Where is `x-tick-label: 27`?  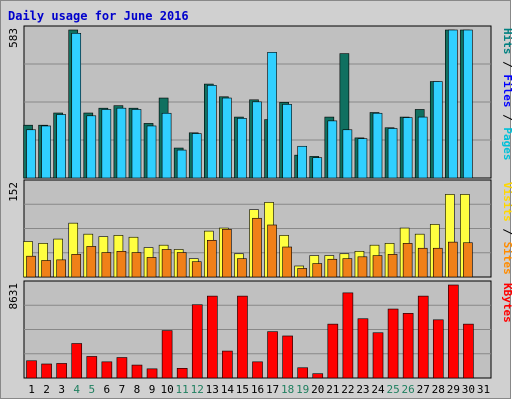
x-tick-label: 27 is located at coordinates (423, 389).